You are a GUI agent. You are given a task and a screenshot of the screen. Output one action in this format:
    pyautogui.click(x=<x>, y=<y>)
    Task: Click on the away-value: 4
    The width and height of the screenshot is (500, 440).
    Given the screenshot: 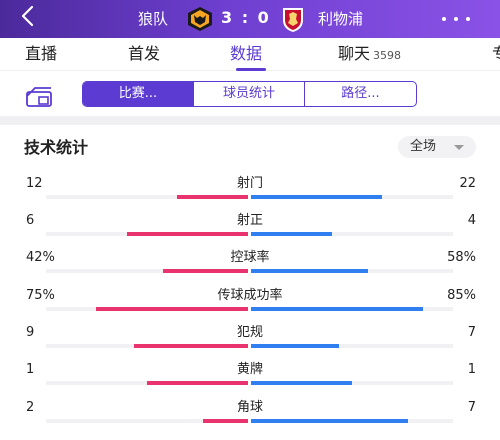 What is the action you would take?
    pyautogui.click(x=471, y=220)
    